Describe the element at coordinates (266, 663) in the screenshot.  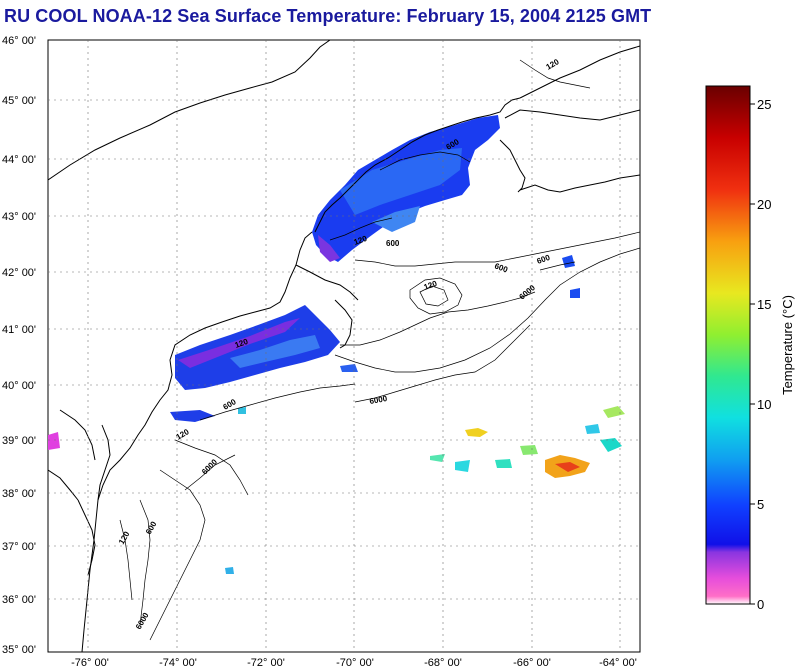
I see `lon-label: -72° 00'` at that location.